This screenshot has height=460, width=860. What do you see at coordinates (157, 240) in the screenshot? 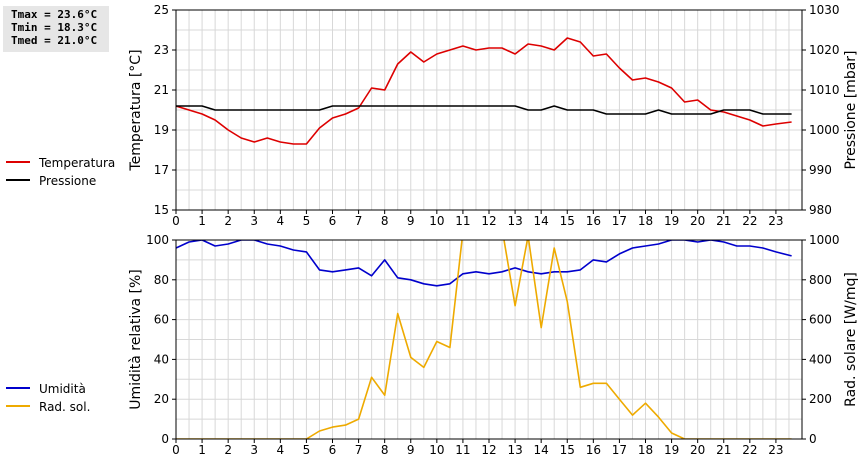
I see `bottom-y-tick-label: 100` at bounding box center [157, 240].